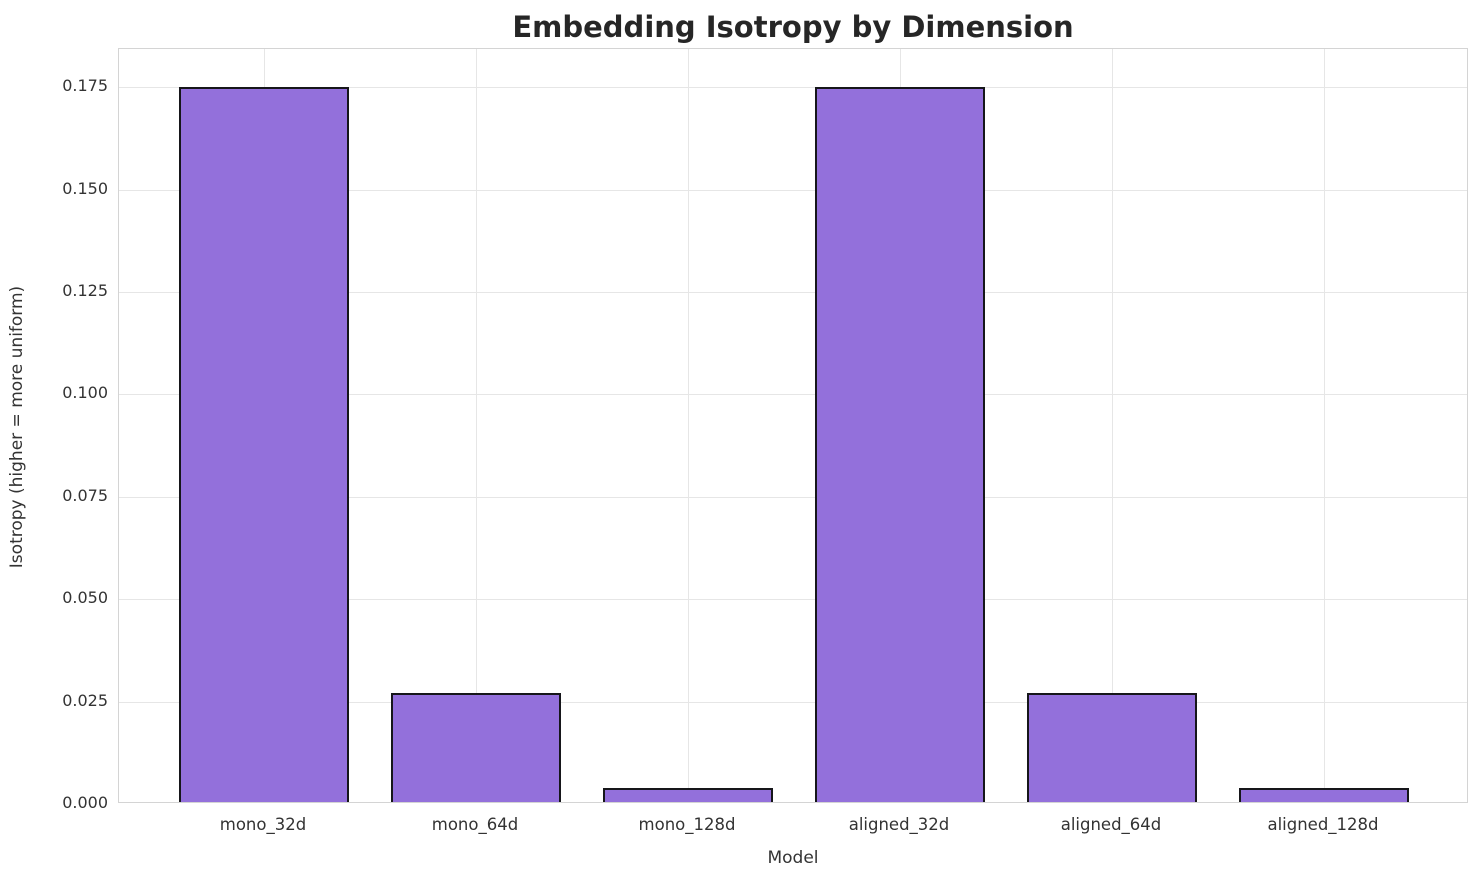  What do you see at coordinates (899, 824) in the screenshot?
I see `x-tick-label: aligned_32d` at bounding box center [899, 824].